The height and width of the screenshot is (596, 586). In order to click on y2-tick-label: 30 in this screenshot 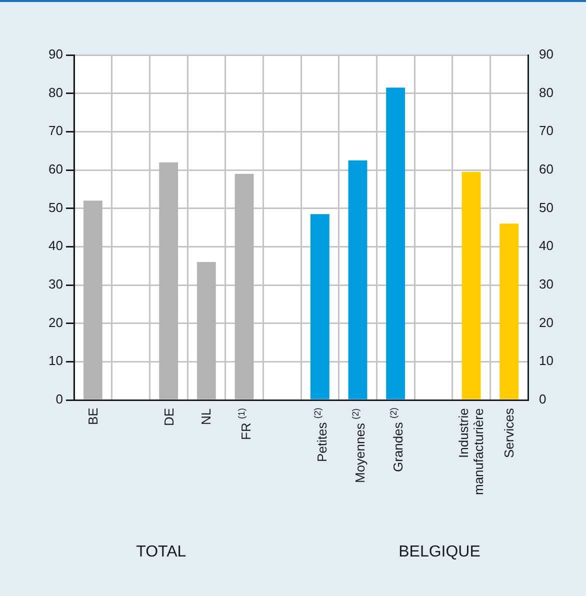, I will do `click(546, 284)`.